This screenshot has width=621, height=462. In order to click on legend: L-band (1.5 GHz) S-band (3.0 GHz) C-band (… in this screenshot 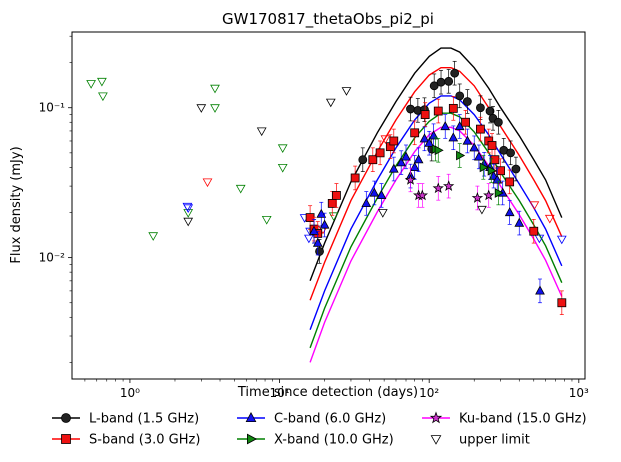, I will do `click(319, 429)`.